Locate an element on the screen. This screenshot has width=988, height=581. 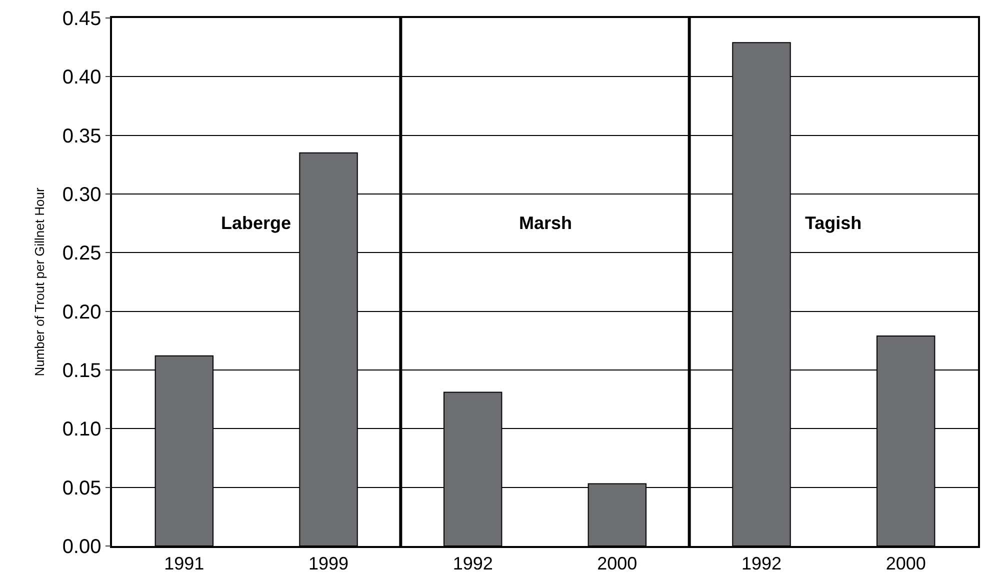
annotation: Tagish is located at coordinates (833, 223).